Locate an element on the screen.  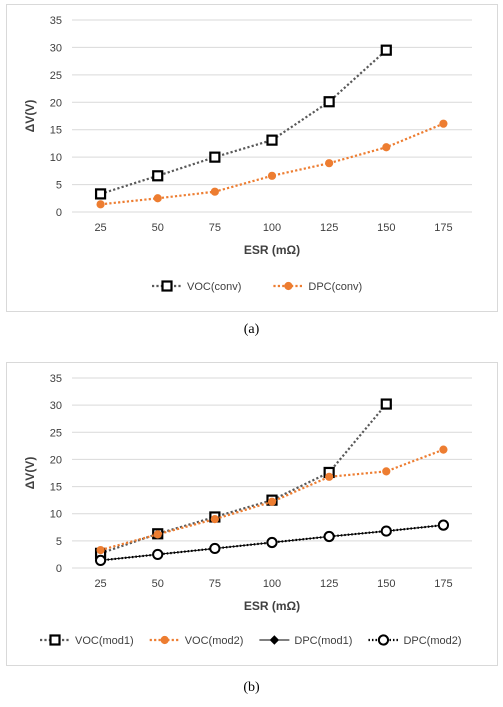
chart-b-y-axis-title: ΔV(V) is located at coordinates (30, 473).